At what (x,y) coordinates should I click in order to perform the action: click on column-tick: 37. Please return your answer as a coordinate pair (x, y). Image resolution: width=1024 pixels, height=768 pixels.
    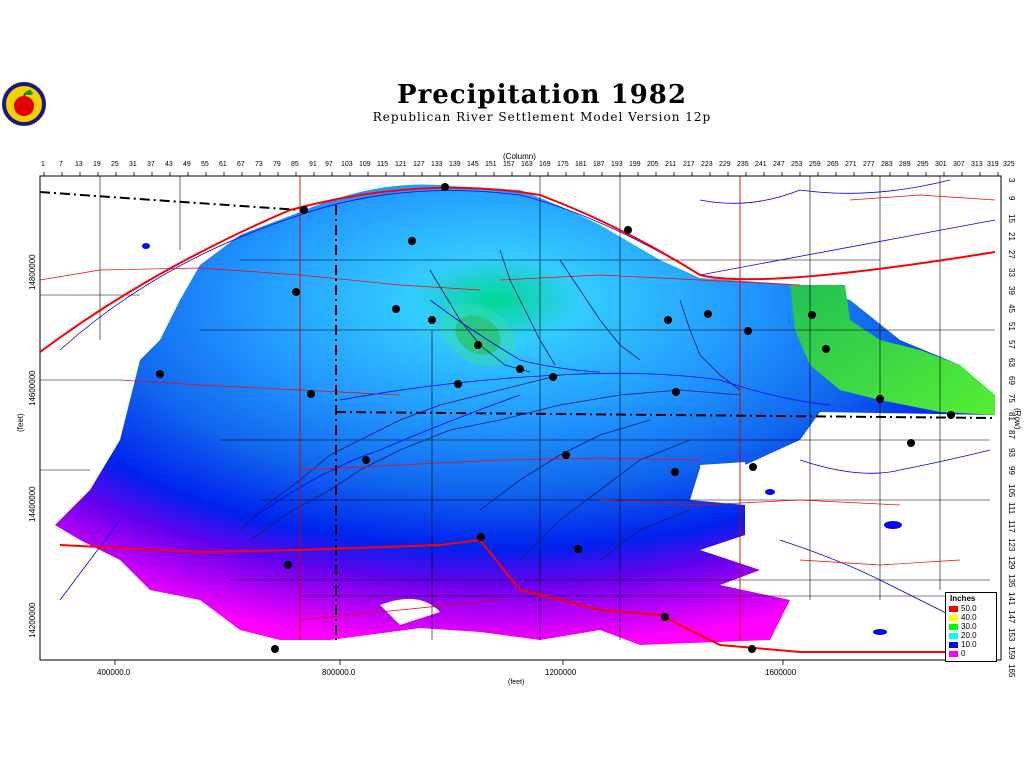
    Looking at the image, I should click on (151, 164).